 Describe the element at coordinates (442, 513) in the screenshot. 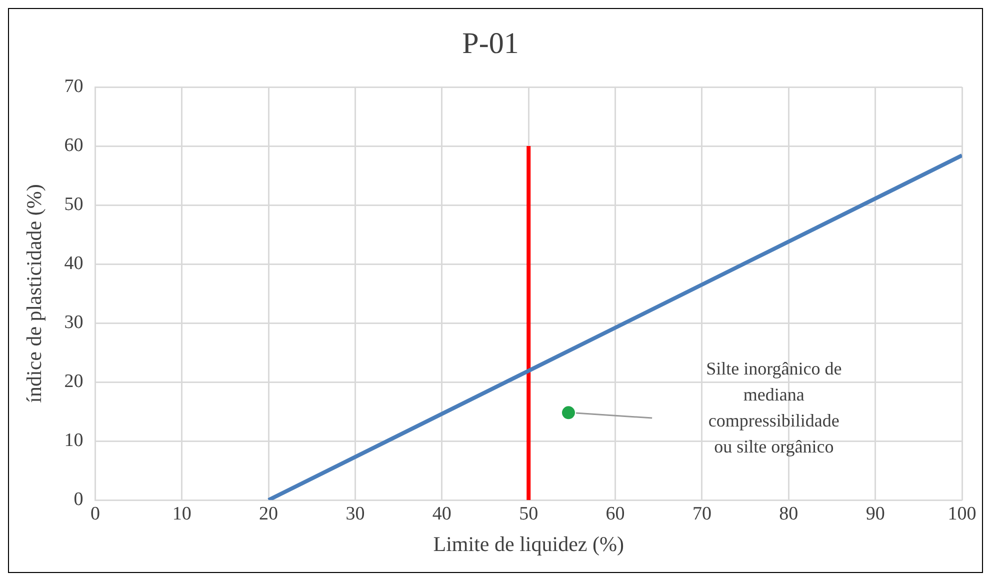

I see `x-tick-label: 40` at that location.